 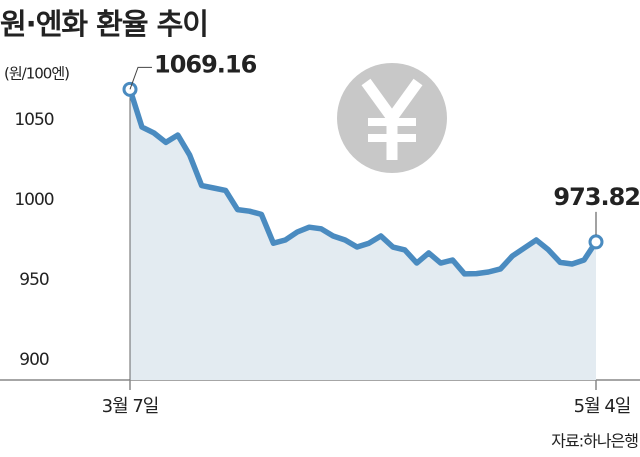 I want to click on y-tick-label: 950, so click(x=34, y=280).